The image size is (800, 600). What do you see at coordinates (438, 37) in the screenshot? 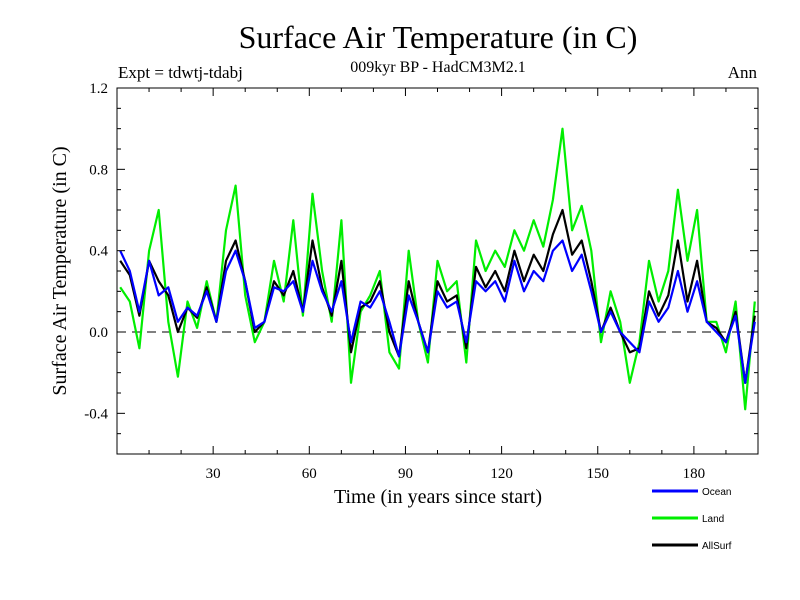
I see `chart-title: Surface Air Temperature (in C)` at bounding box center [438, 37].